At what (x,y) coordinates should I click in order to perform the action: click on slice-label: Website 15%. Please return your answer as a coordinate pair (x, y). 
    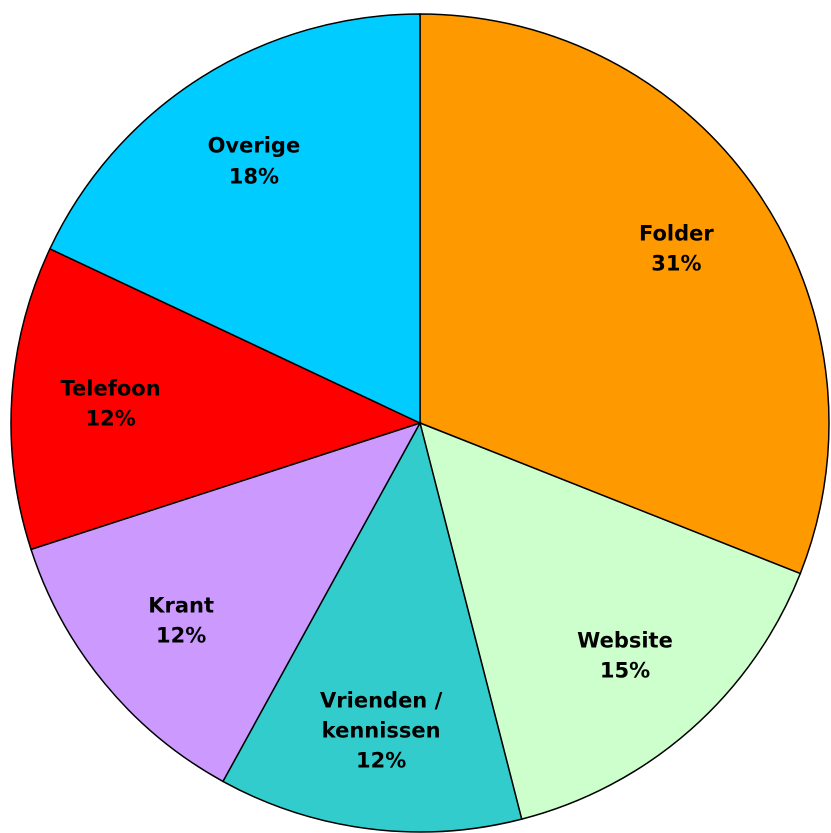
    Looking at the image, I should click on (625, 655).